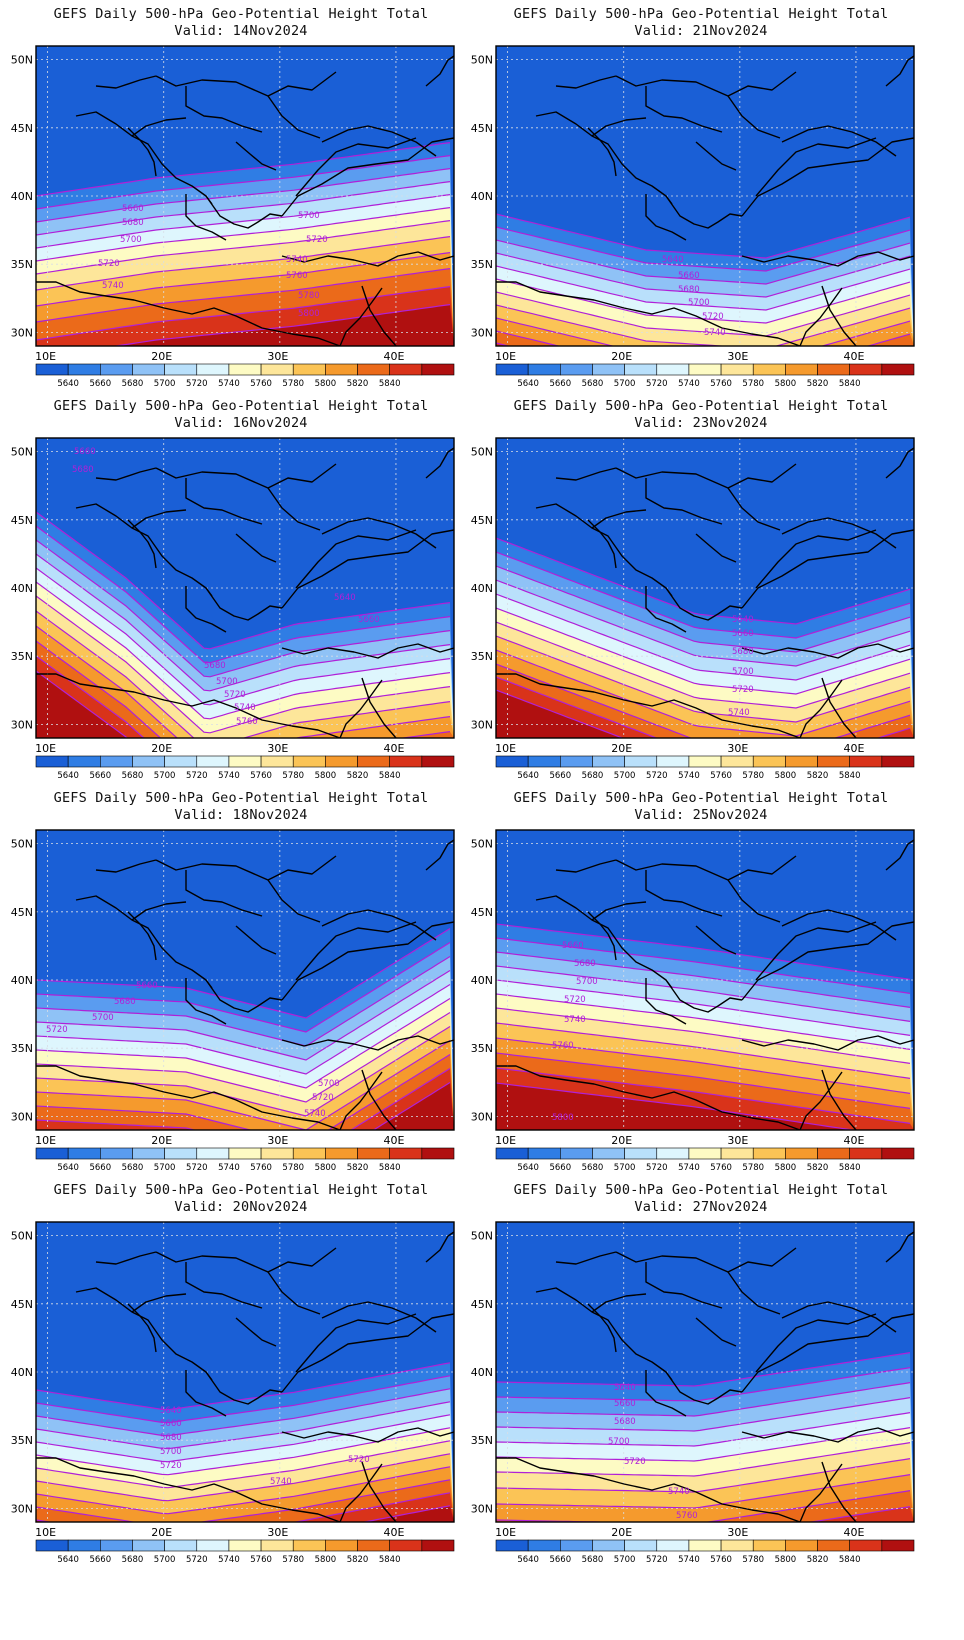 The image size is (964, 1640). Describe the element at coordinates (261, 1168) in the screenshot. I see `colorbar-label: 5760` at that location.